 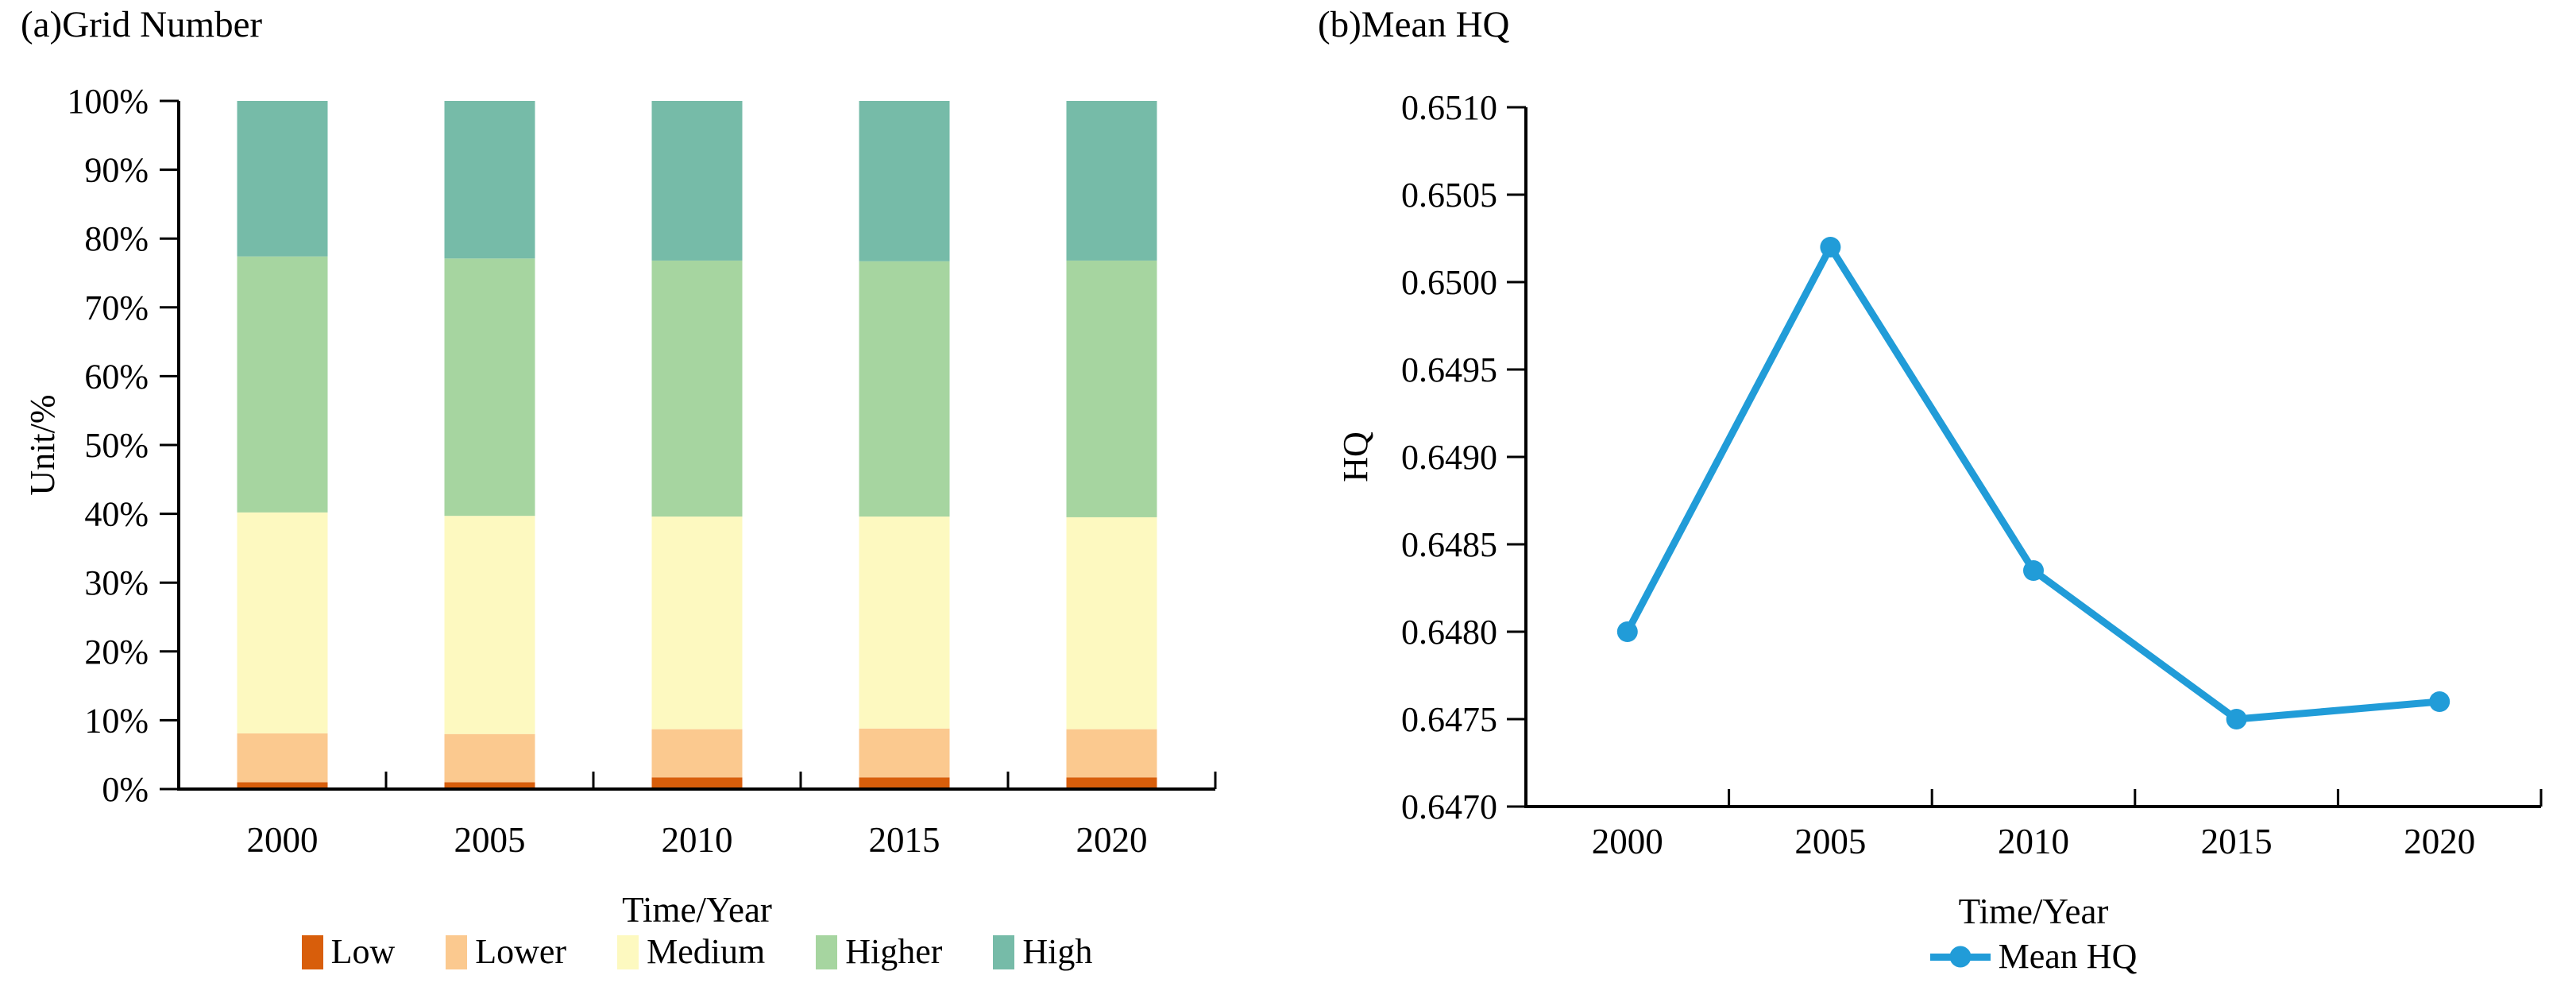 I want to click on y-tick-label: 60%, so click(x=116, y=376).